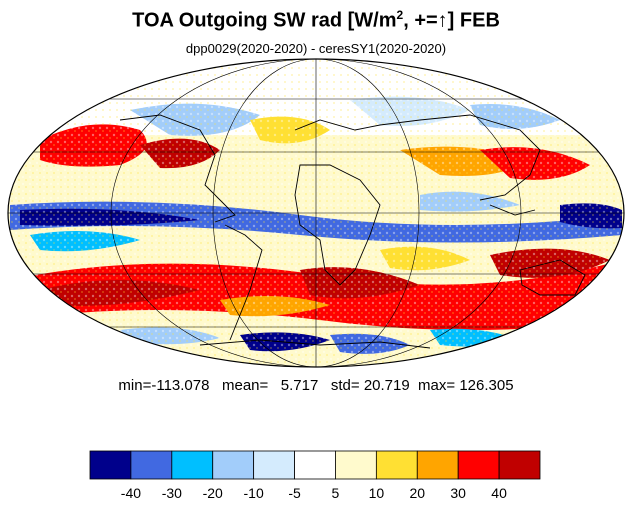  What do you see at coordinates (486, 385) in the screenshot?
I see `max-value: 126.305` at bounding box center [486, 385].